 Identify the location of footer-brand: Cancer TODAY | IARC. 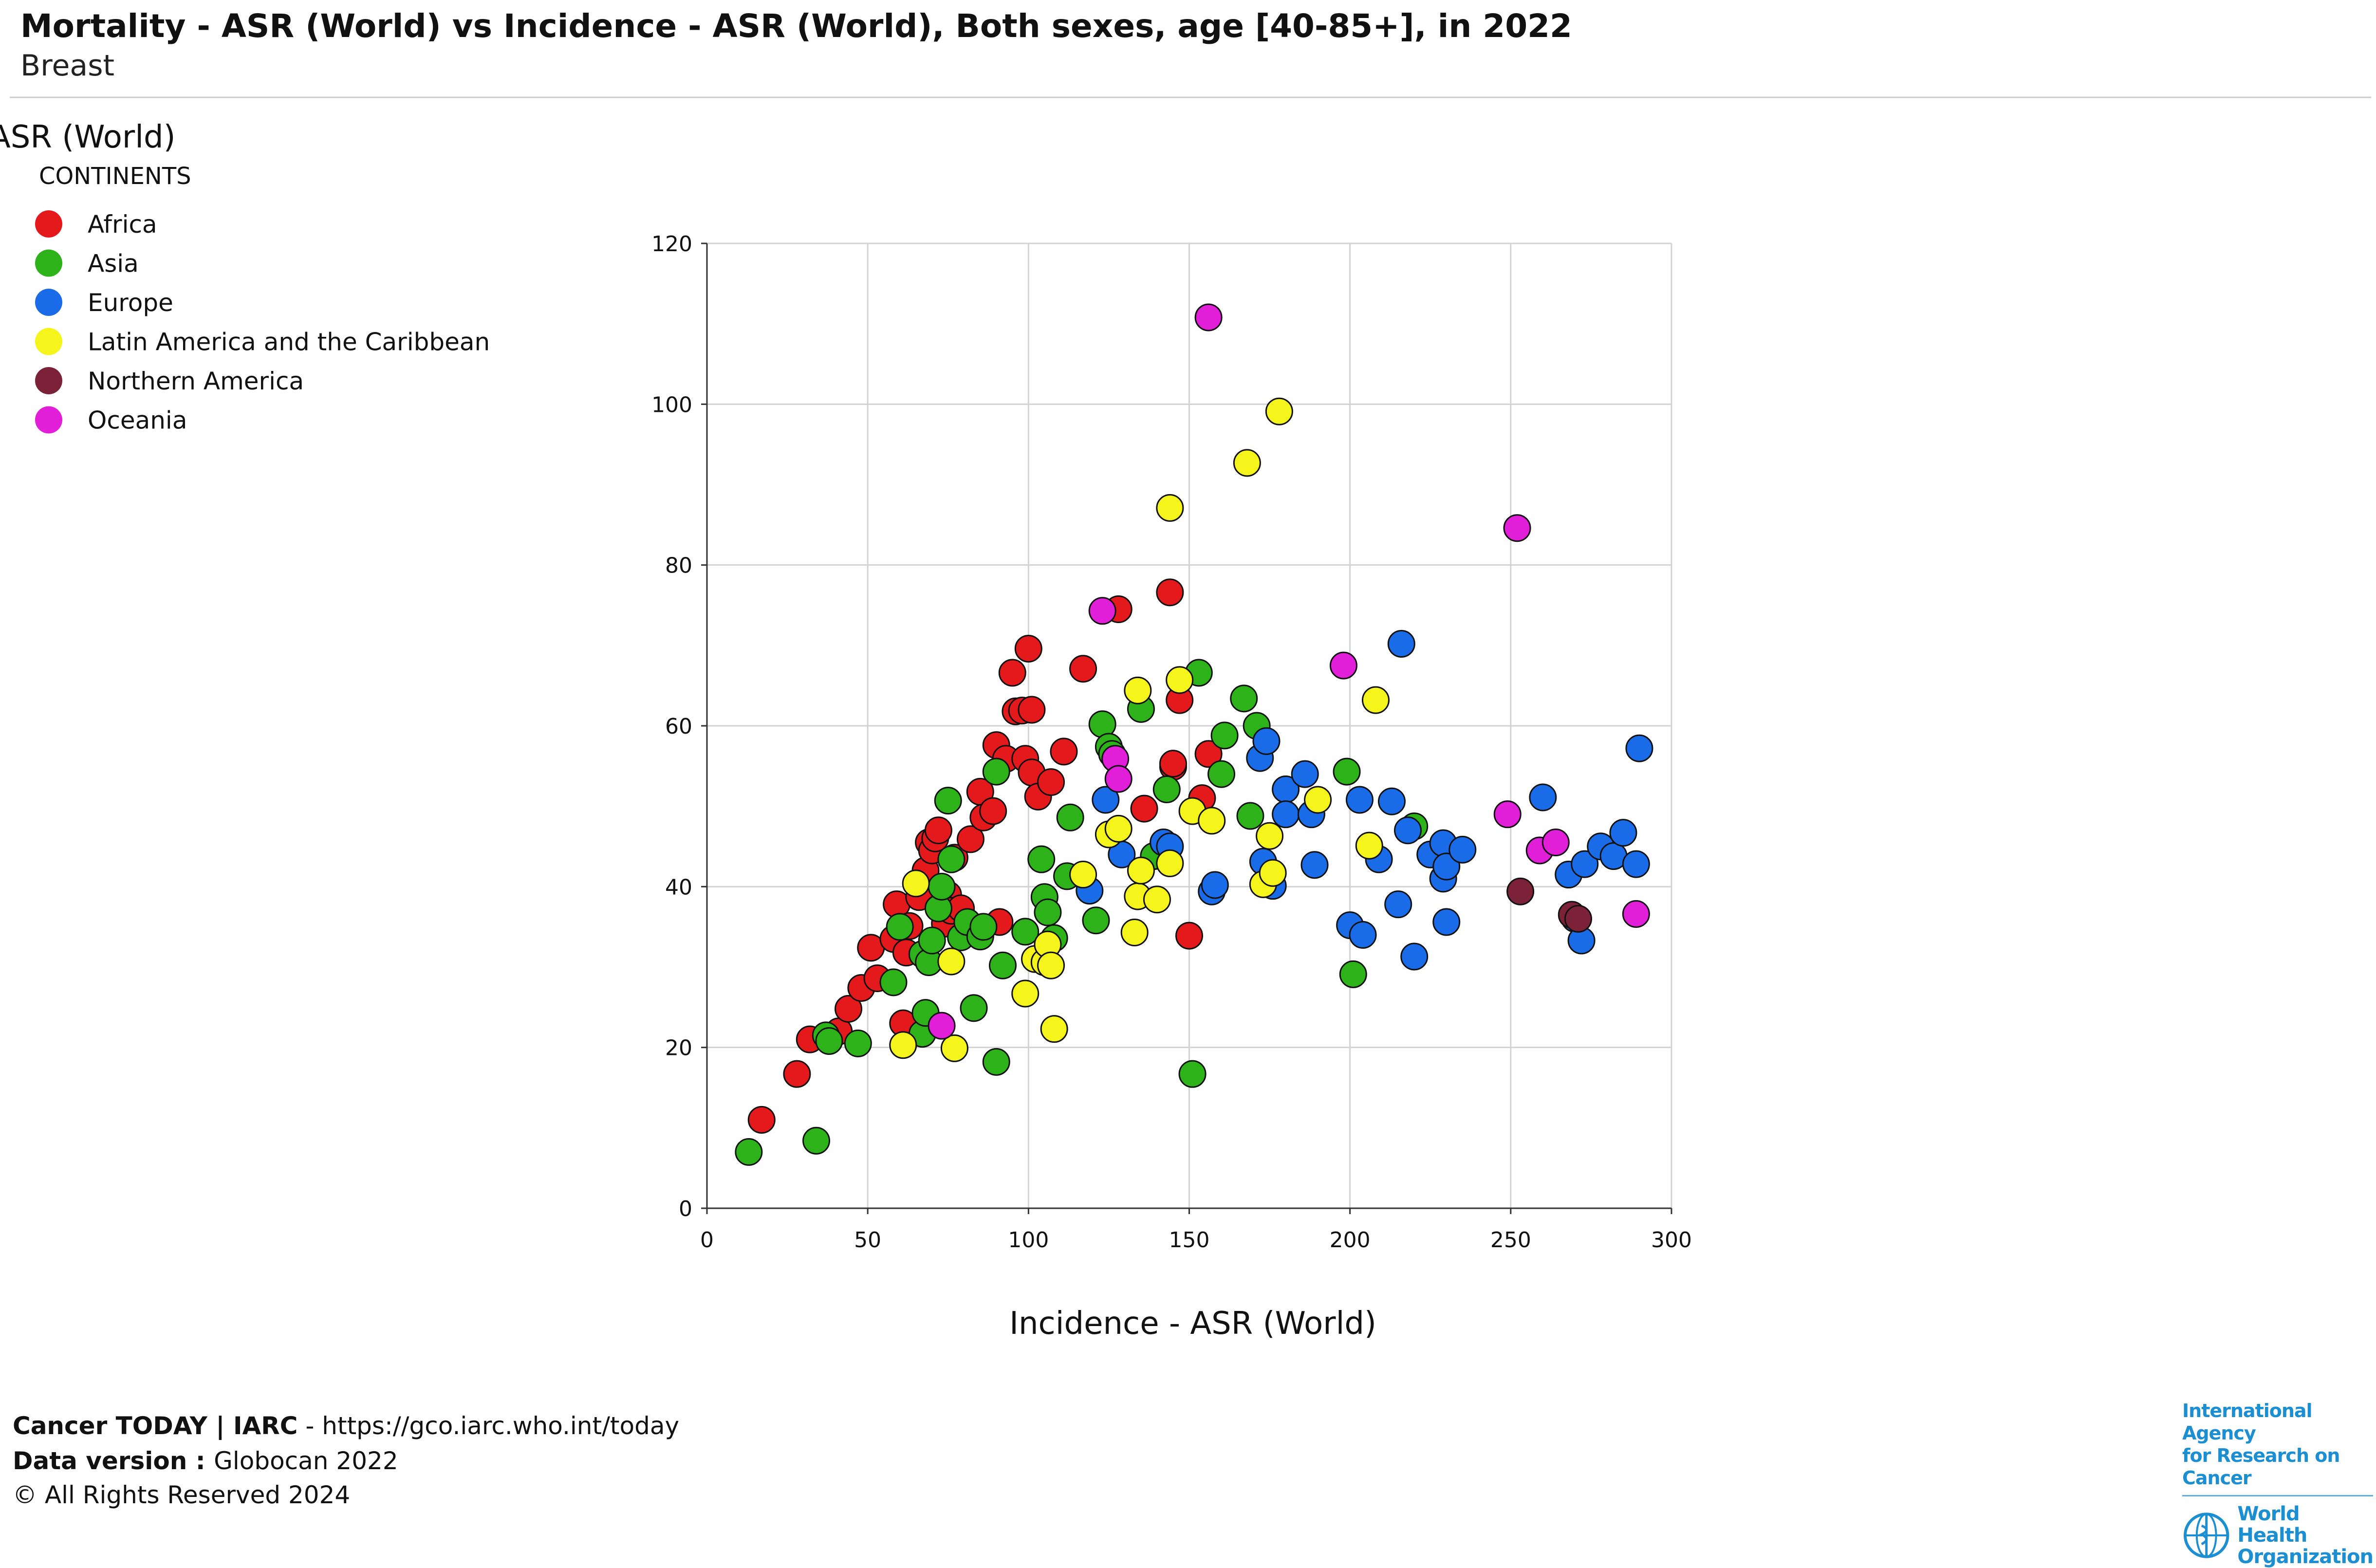
(155, 1426).